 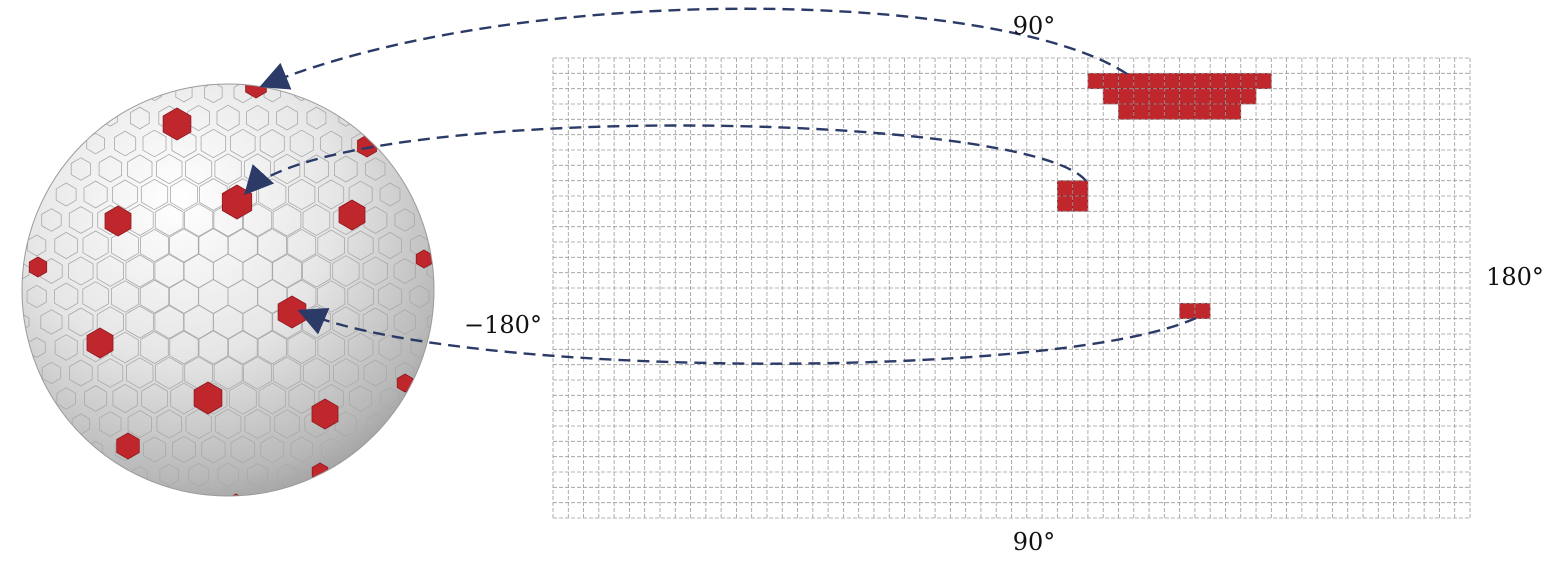 I want to click on arrow-mid-latitude, so click(x=665, y=160).